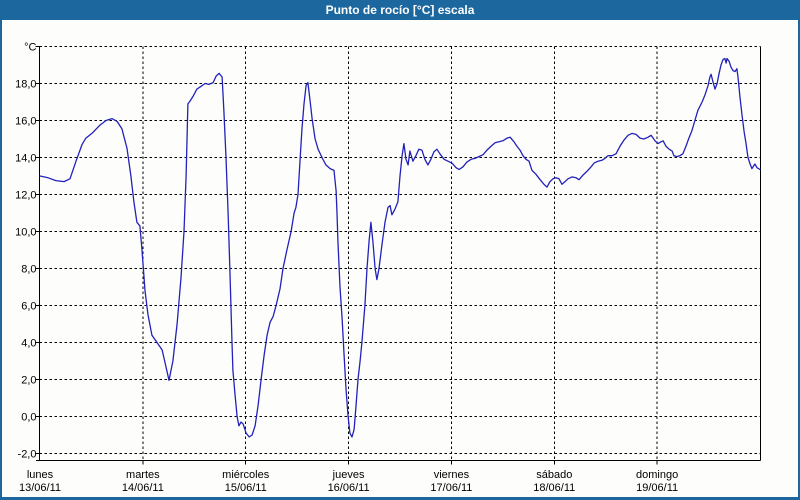 This screenshot has width=800, height=500. I want to click on y-tick-label: 6,0, so click(28, 307).